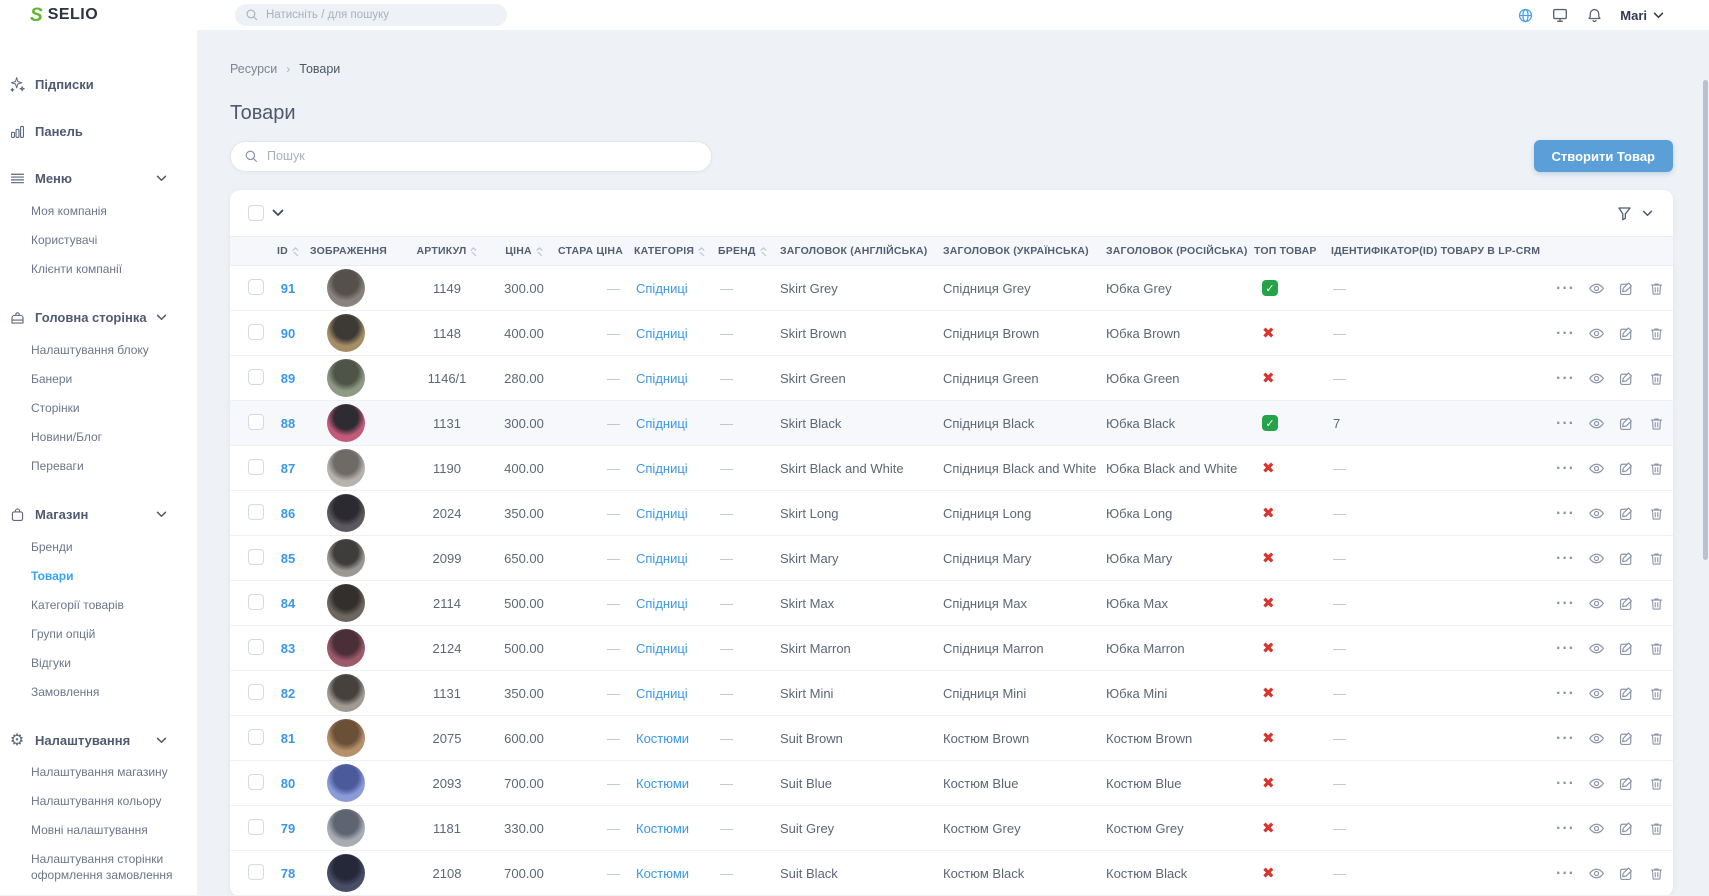 The height and width of the screenshot is (896, 1709). Describe the element at coordinates (288, 378) in the screenshot. I see `product-id-link: 89` at that location.